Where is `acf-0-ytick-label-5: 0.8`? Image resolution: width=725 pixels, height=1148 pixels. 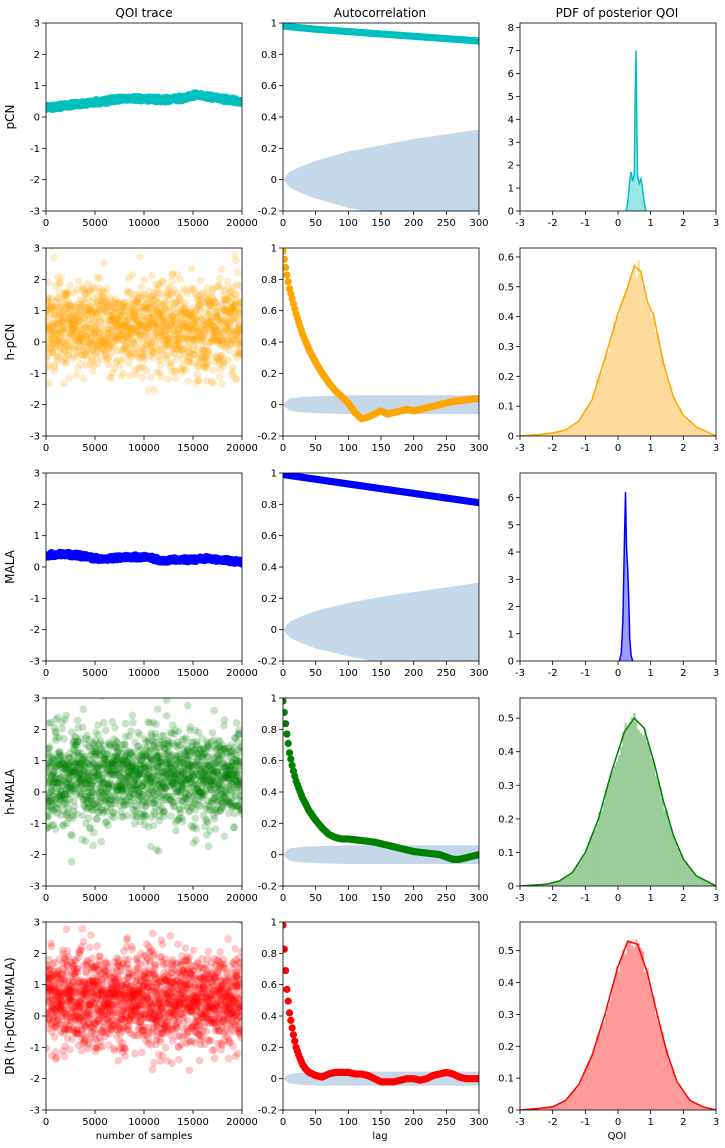 acf-0-ytick-label-5: 0.8 is located at coordinates (269, 55).